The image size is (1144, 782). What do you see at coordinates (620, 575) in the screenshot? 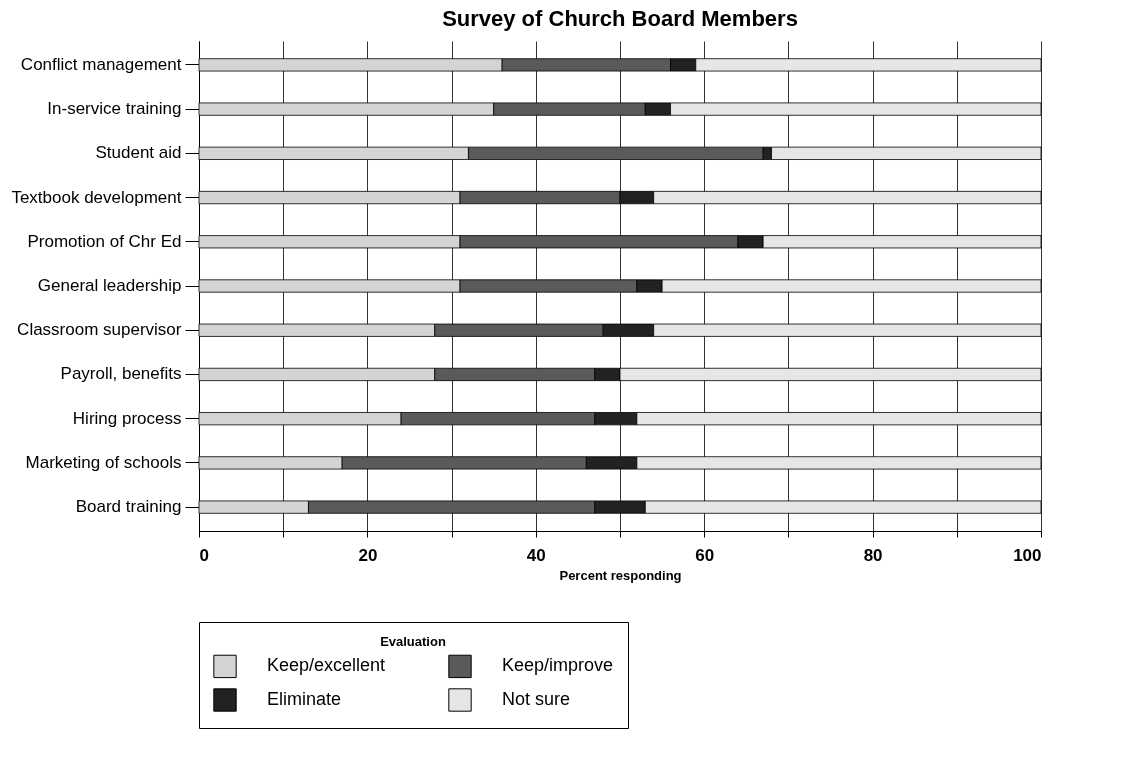
I see `x-axis-title: Percent responding` at bounding box center [620, 575].